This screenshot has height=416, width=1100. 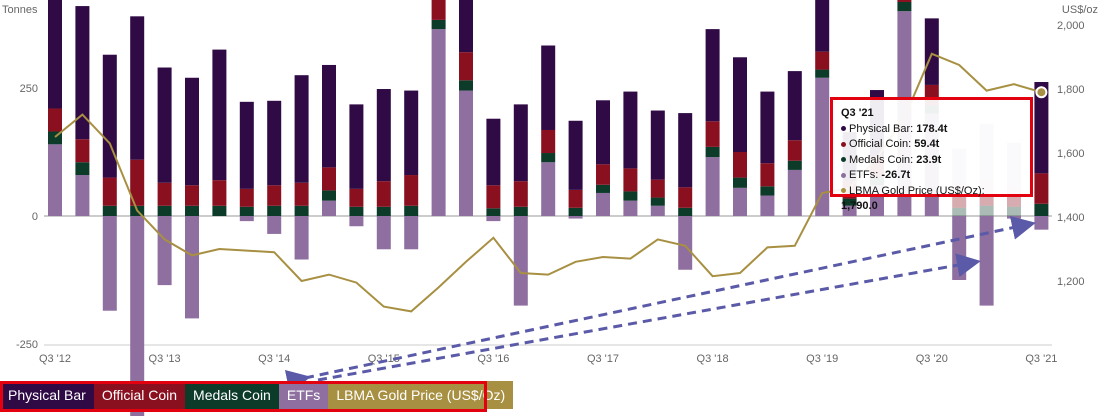 What do you see at coordinates (20, 10) in the screenshot?
I see `y-axis-left-title: Tonnes` at bounding box center [20, 10].